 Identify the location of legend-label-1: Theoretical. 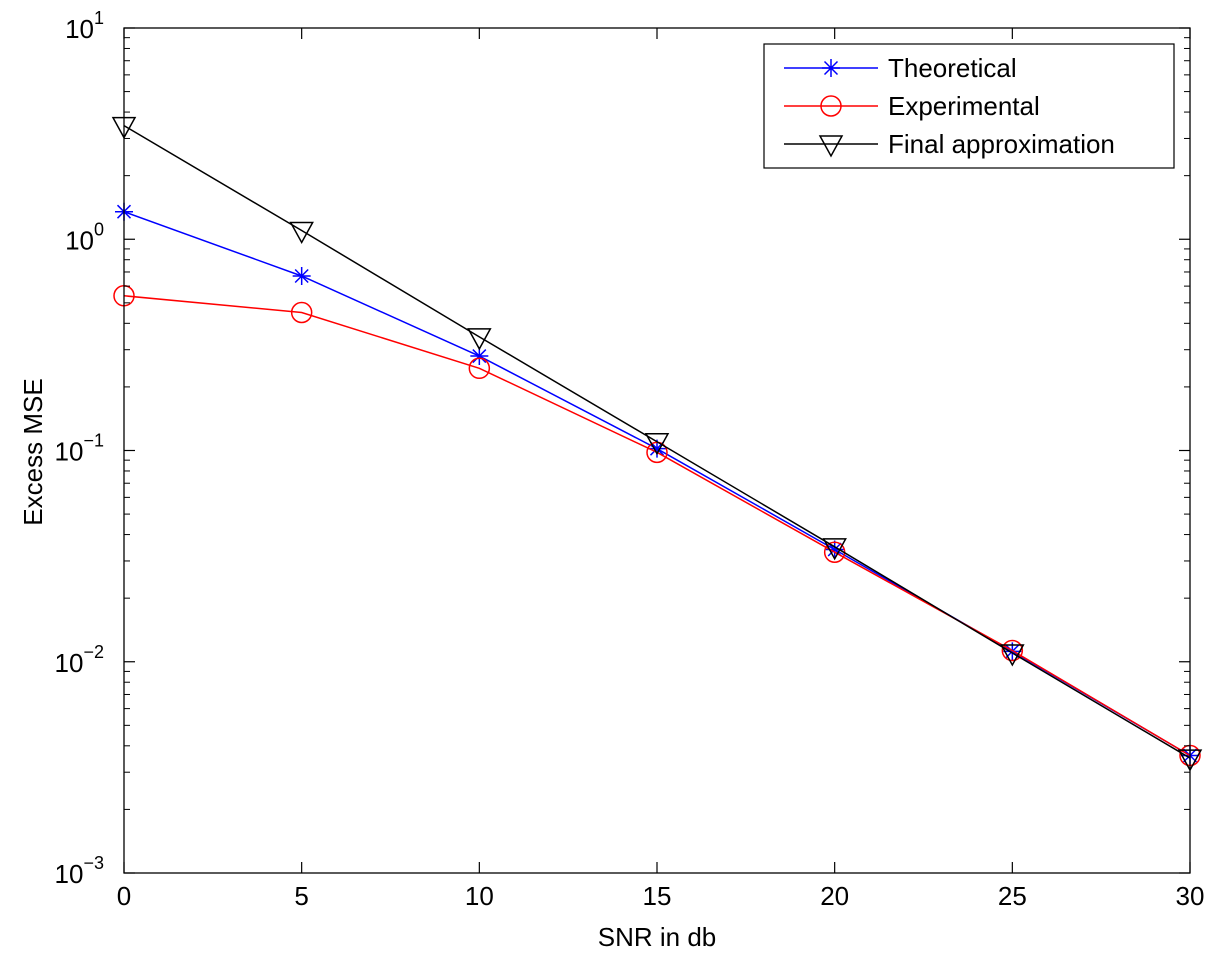
(952, 68).